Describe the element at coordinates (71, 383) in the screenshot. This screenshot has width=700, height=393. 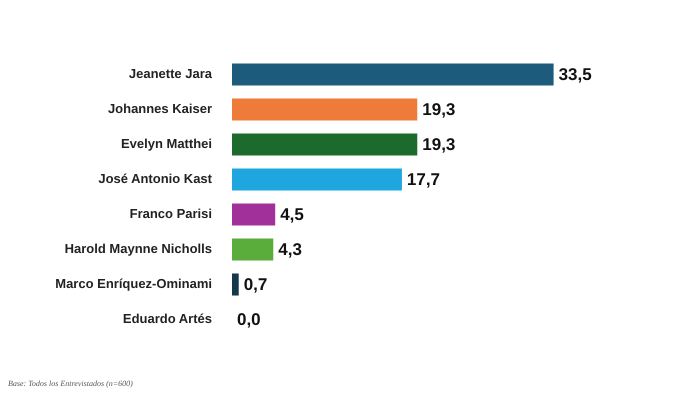
I see `text: Base: Todos los Entrevistados (n=600)` at that location.